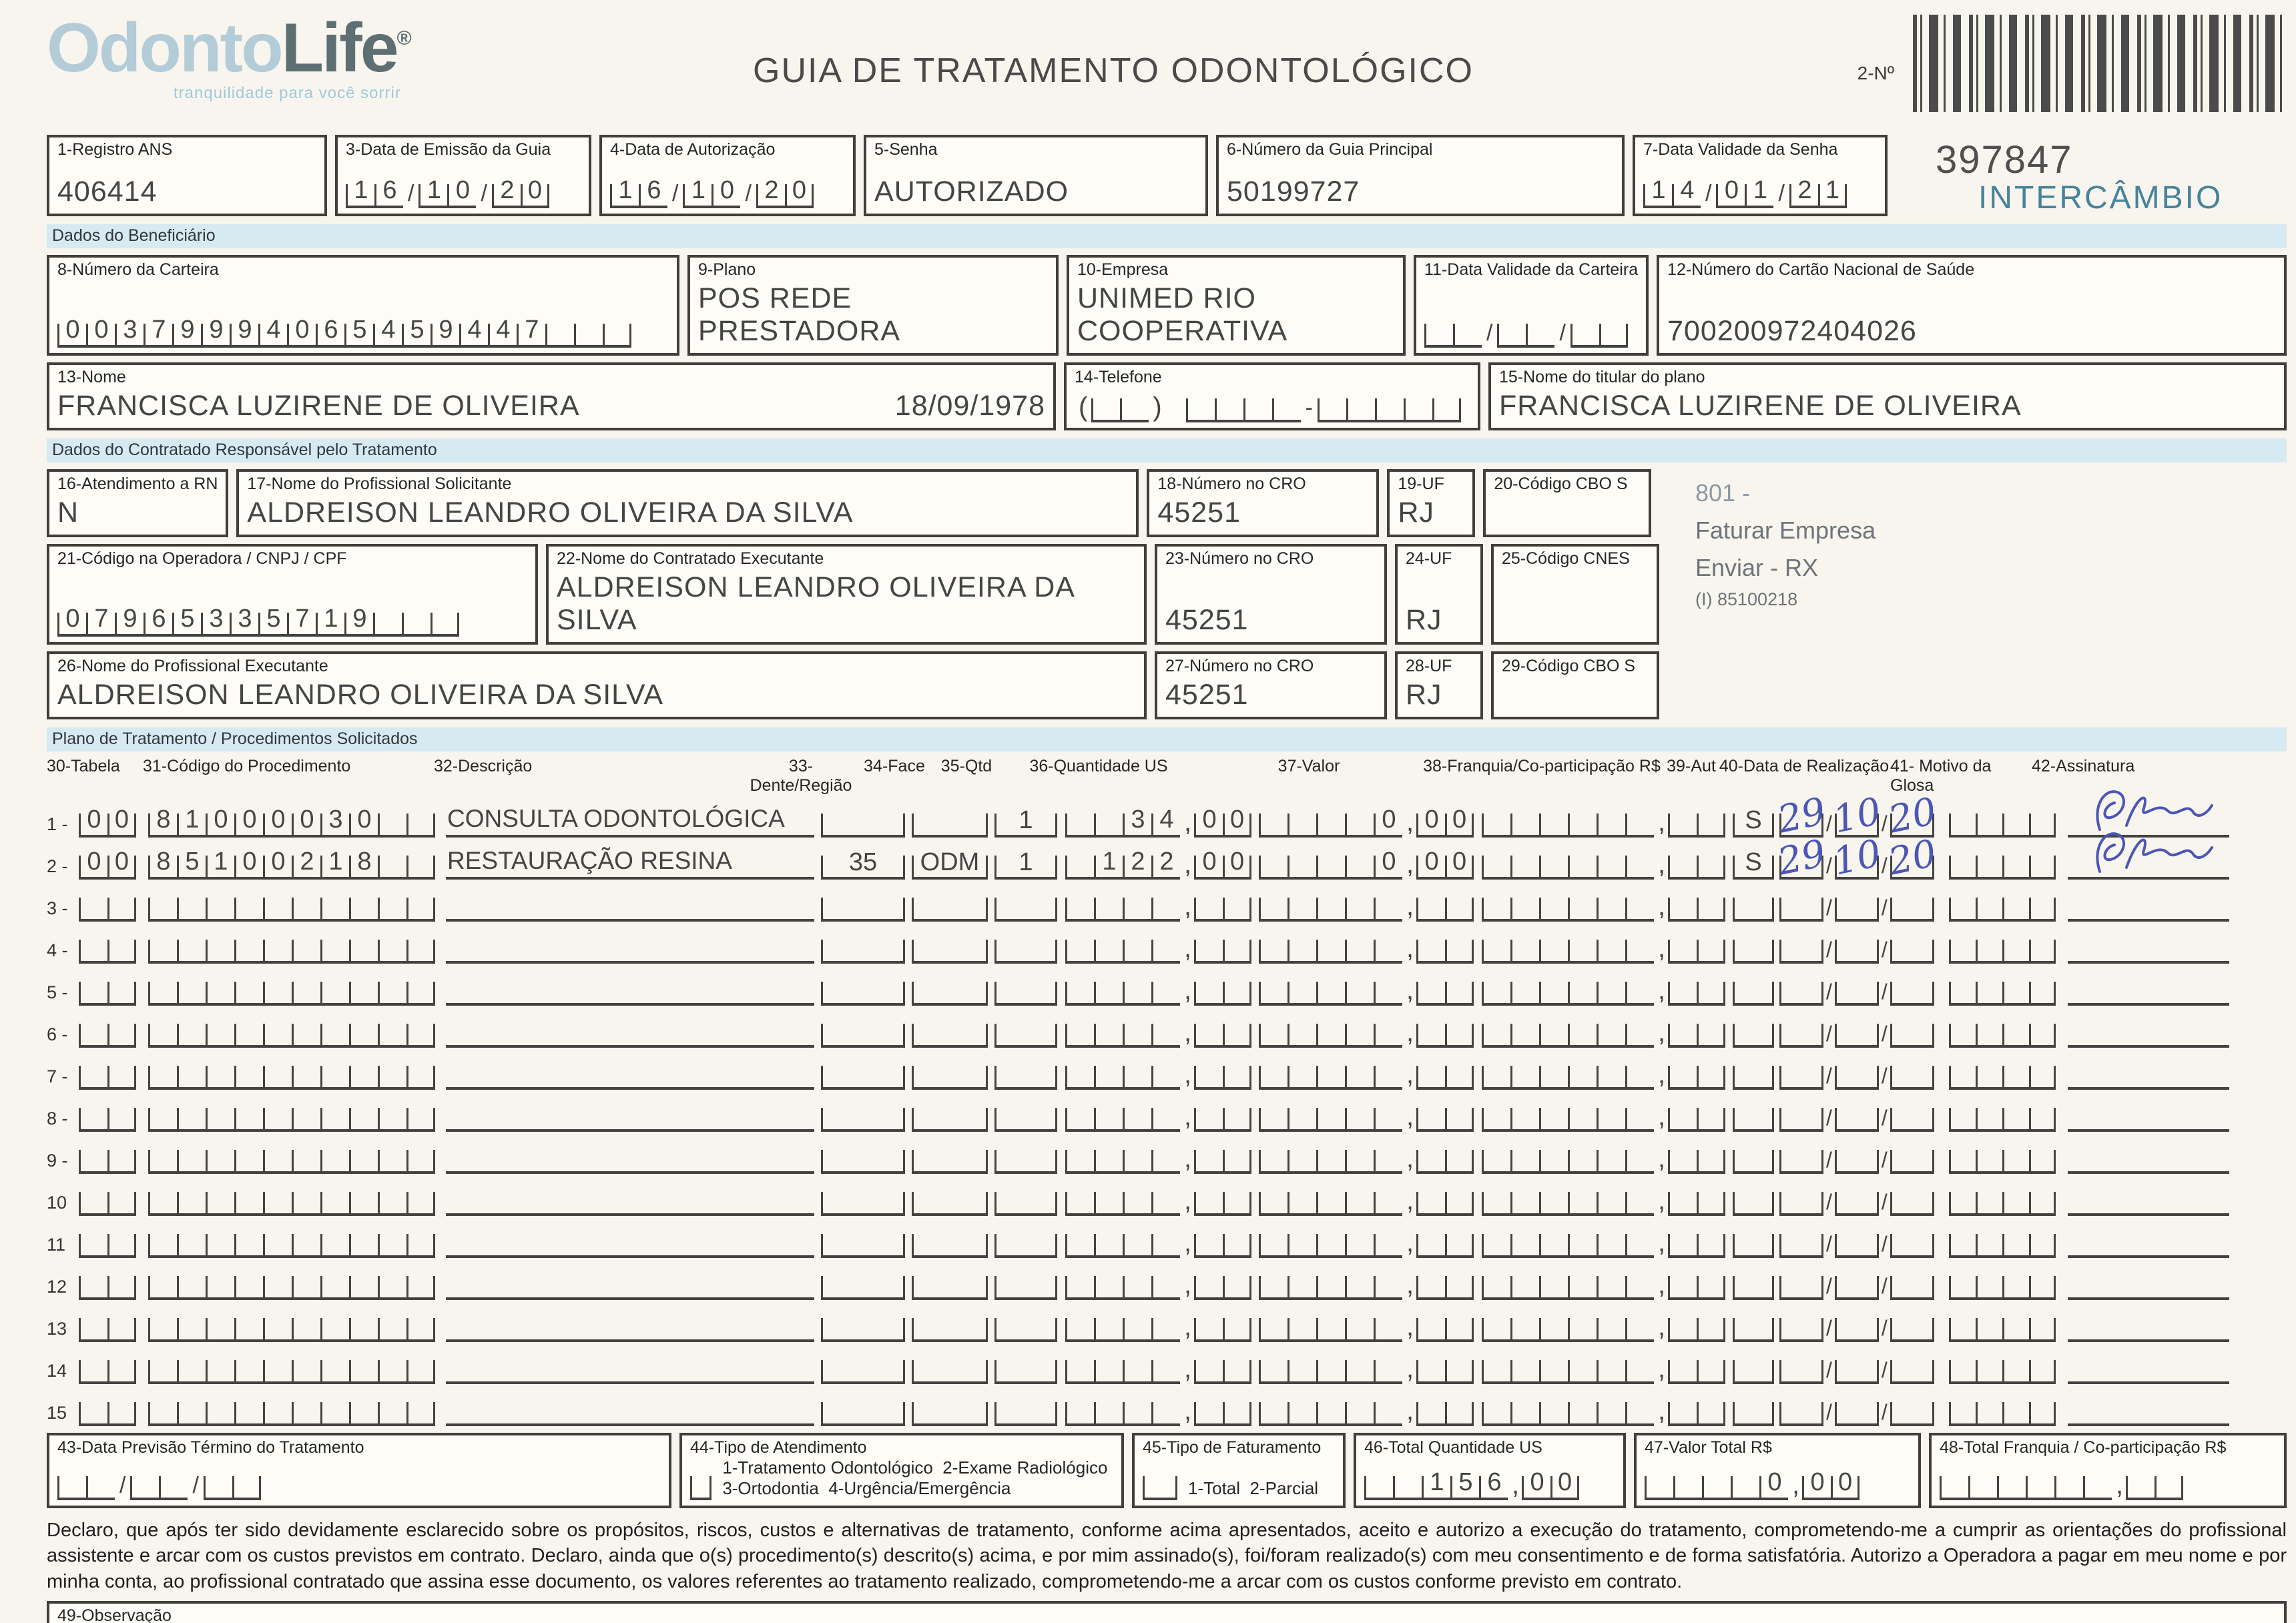 This screenshot has height=1623, width=2296. I want to click on phone-cells: () -, so click(1272, 407).